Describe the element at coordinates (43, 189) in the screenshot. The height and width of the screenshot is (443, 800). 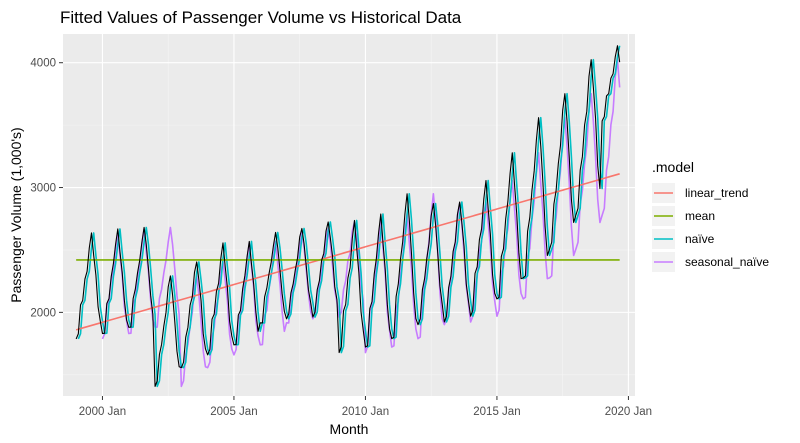
I see `y-tick-label: 3000` at that location.